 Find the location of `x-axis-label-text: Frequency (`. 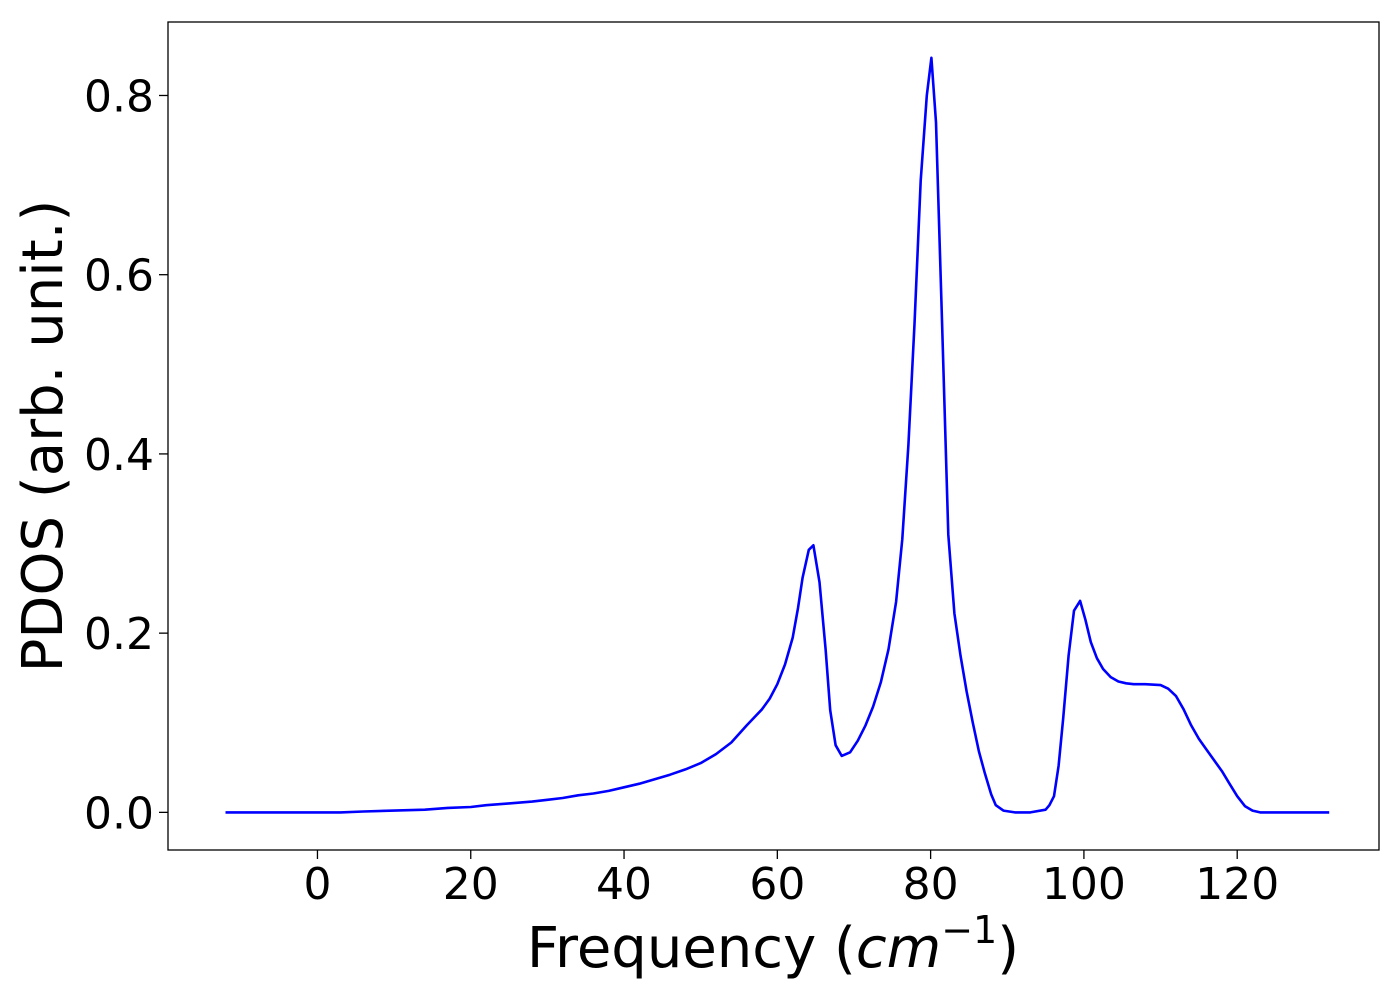

x-axis-label-text: Frequency ( is located at coordinates (691, 948).